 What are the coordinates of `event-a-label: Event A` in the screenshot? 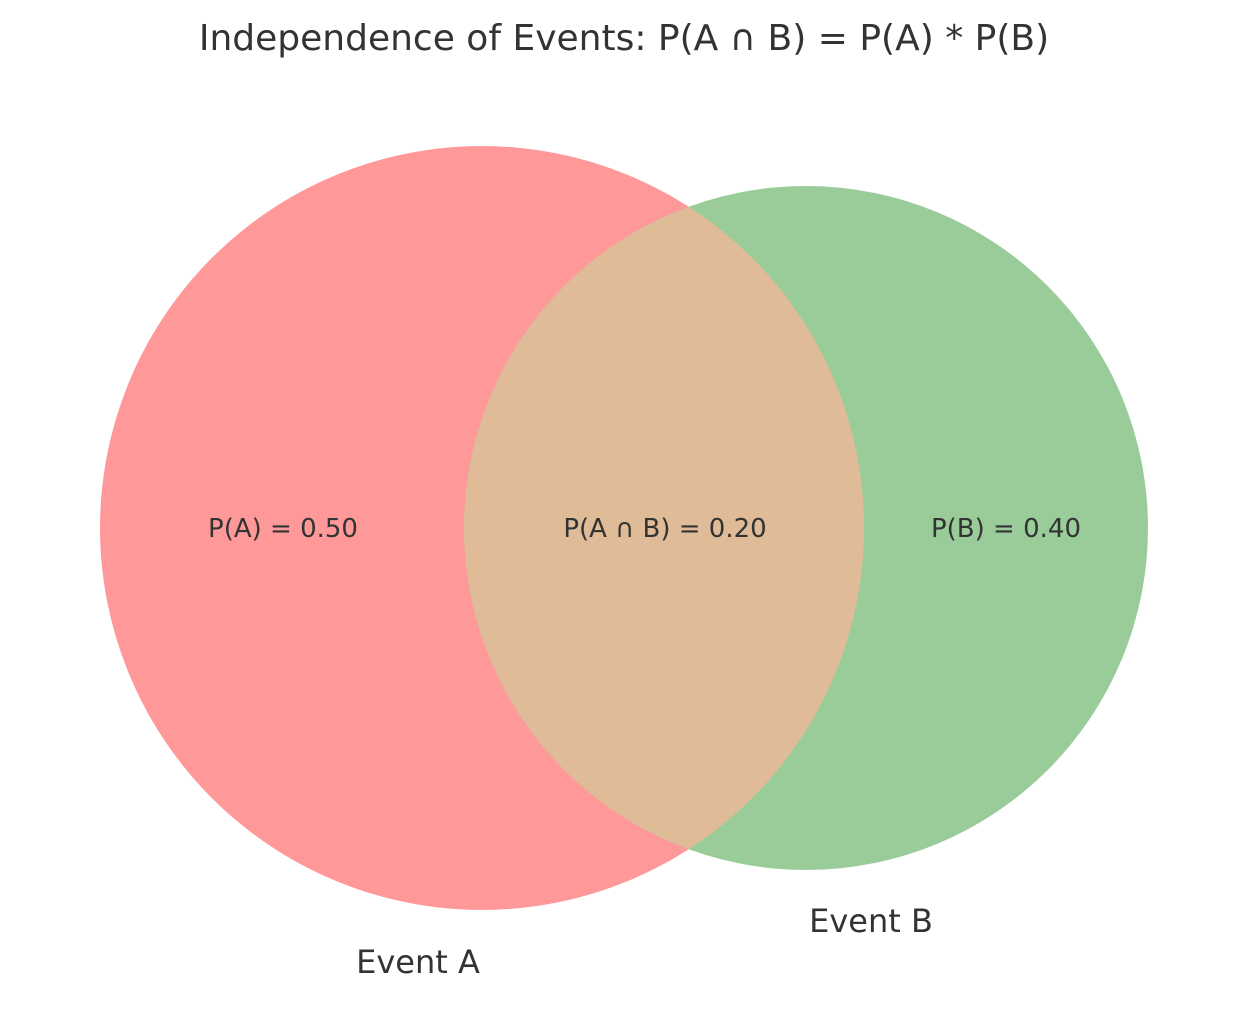 It's located at (418, 962).